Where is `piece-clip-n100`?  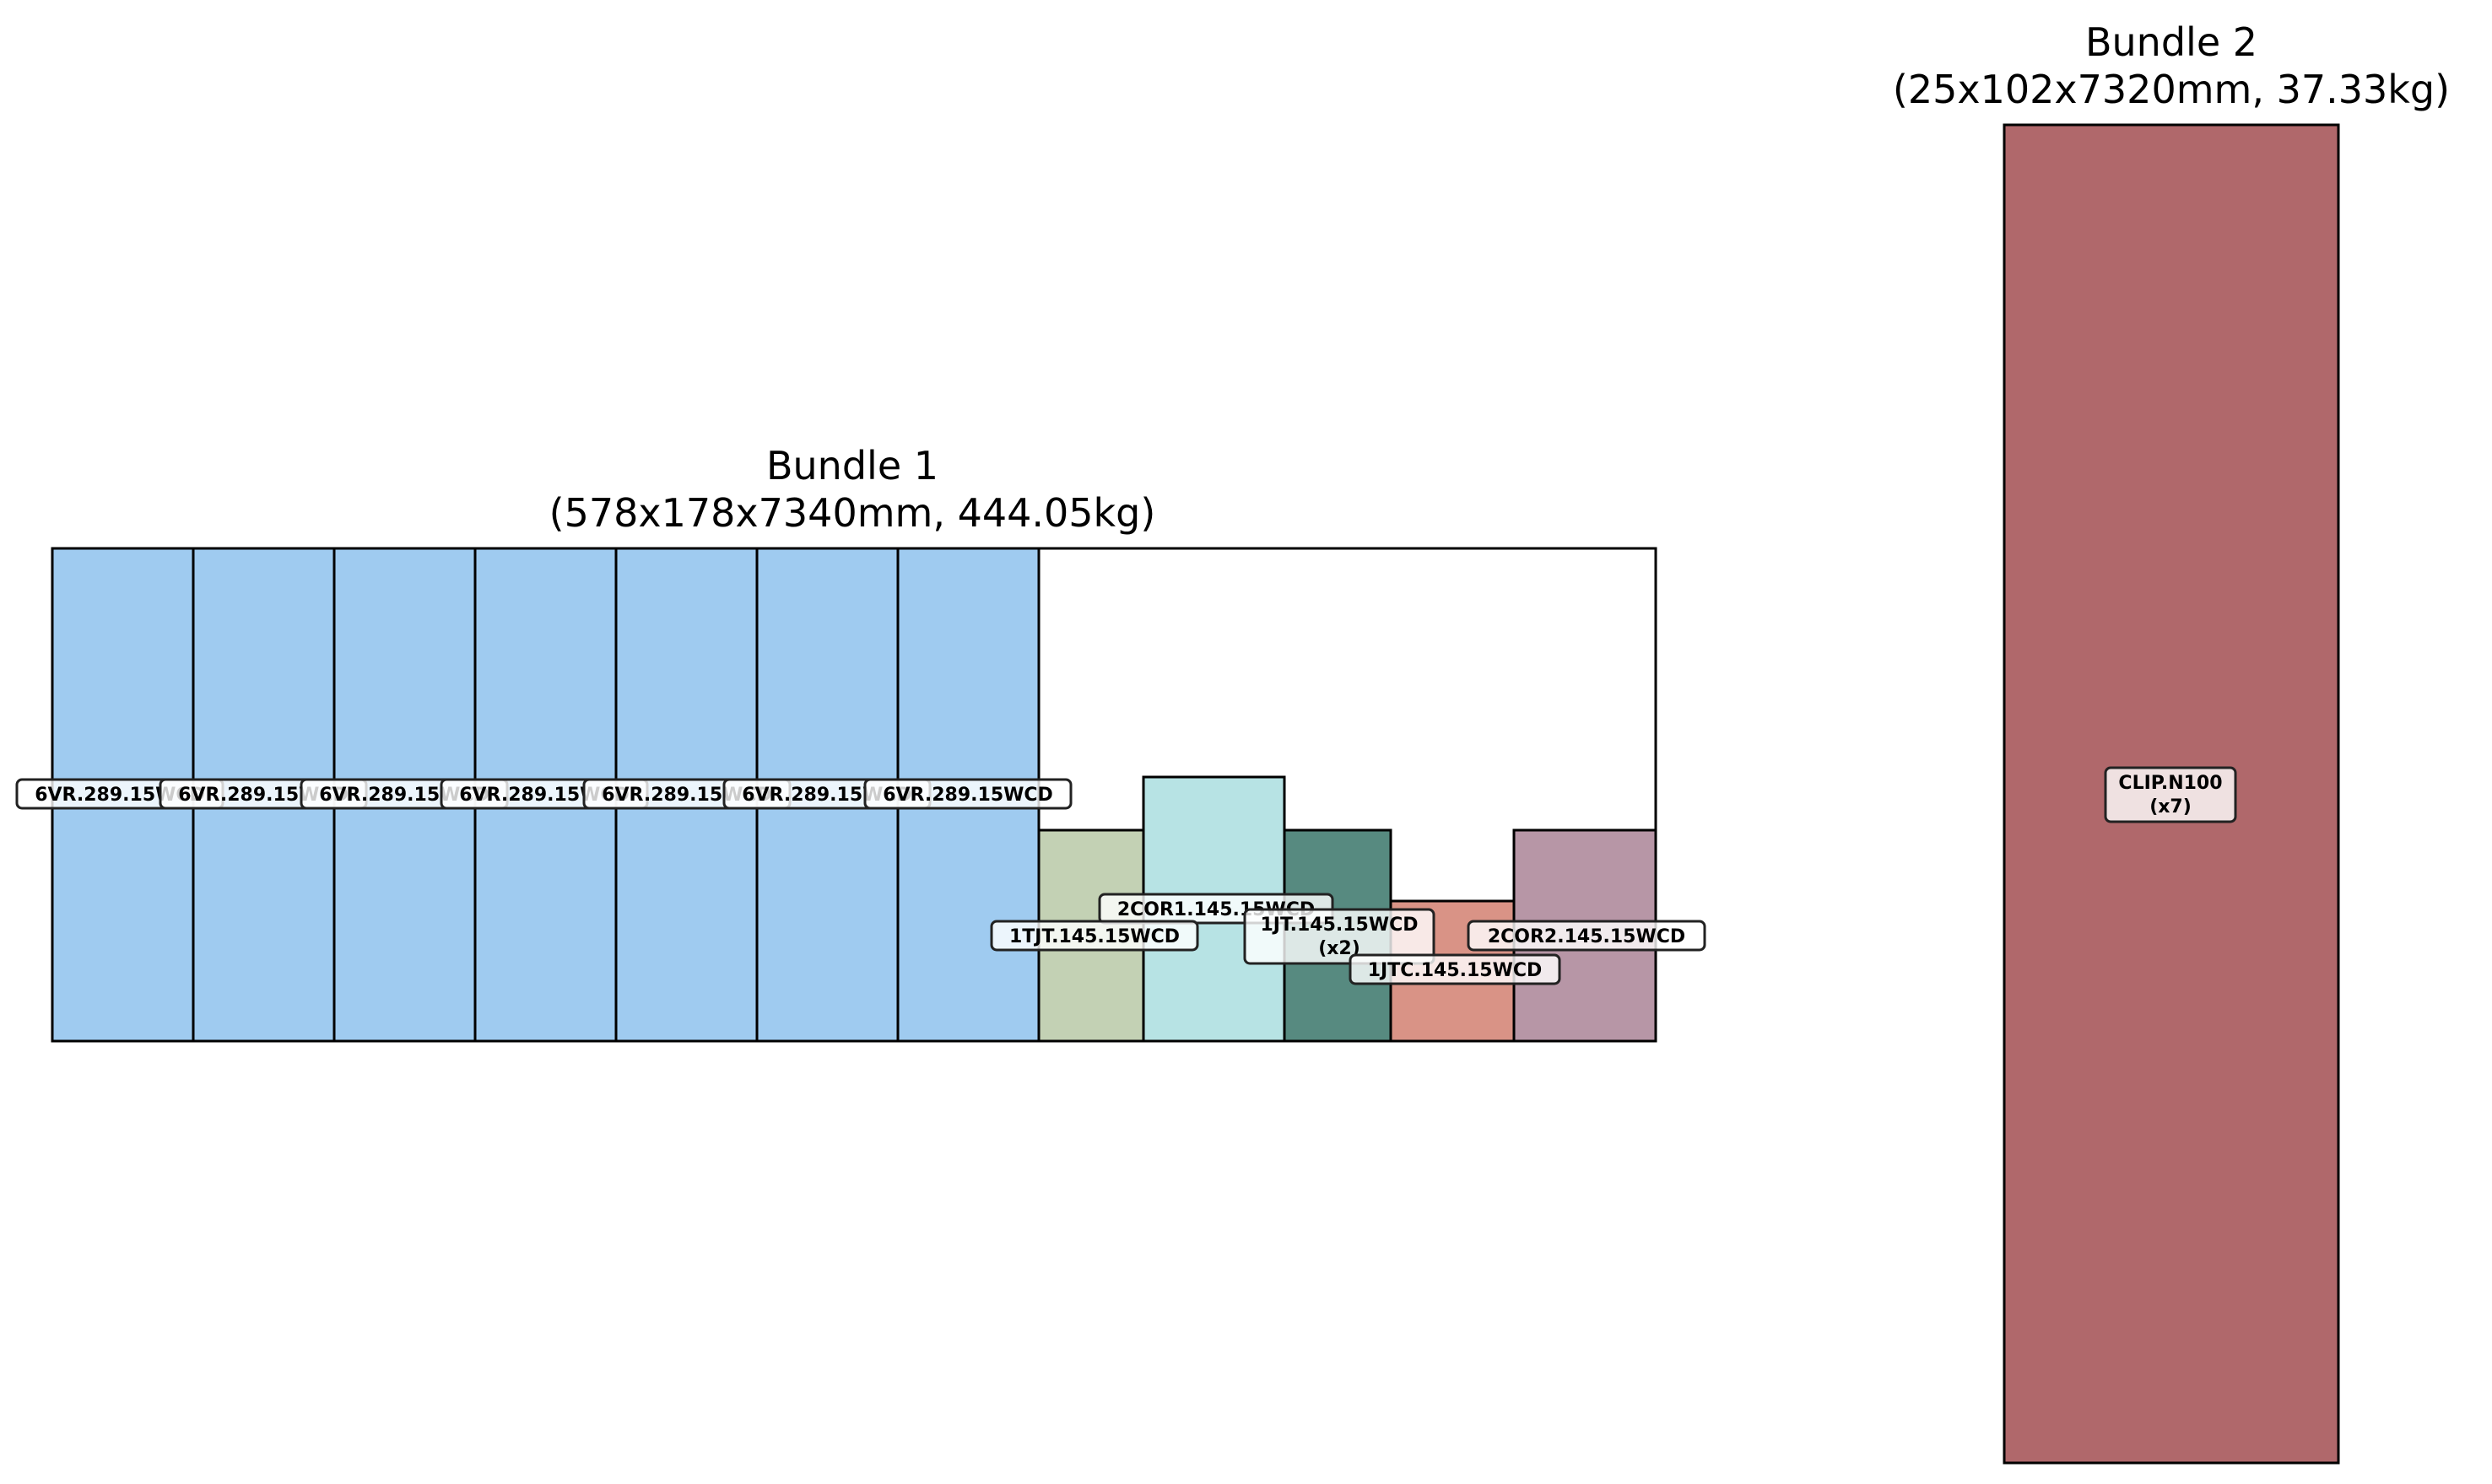
piece-clip-n100 is located at coordinates (2171, 794).